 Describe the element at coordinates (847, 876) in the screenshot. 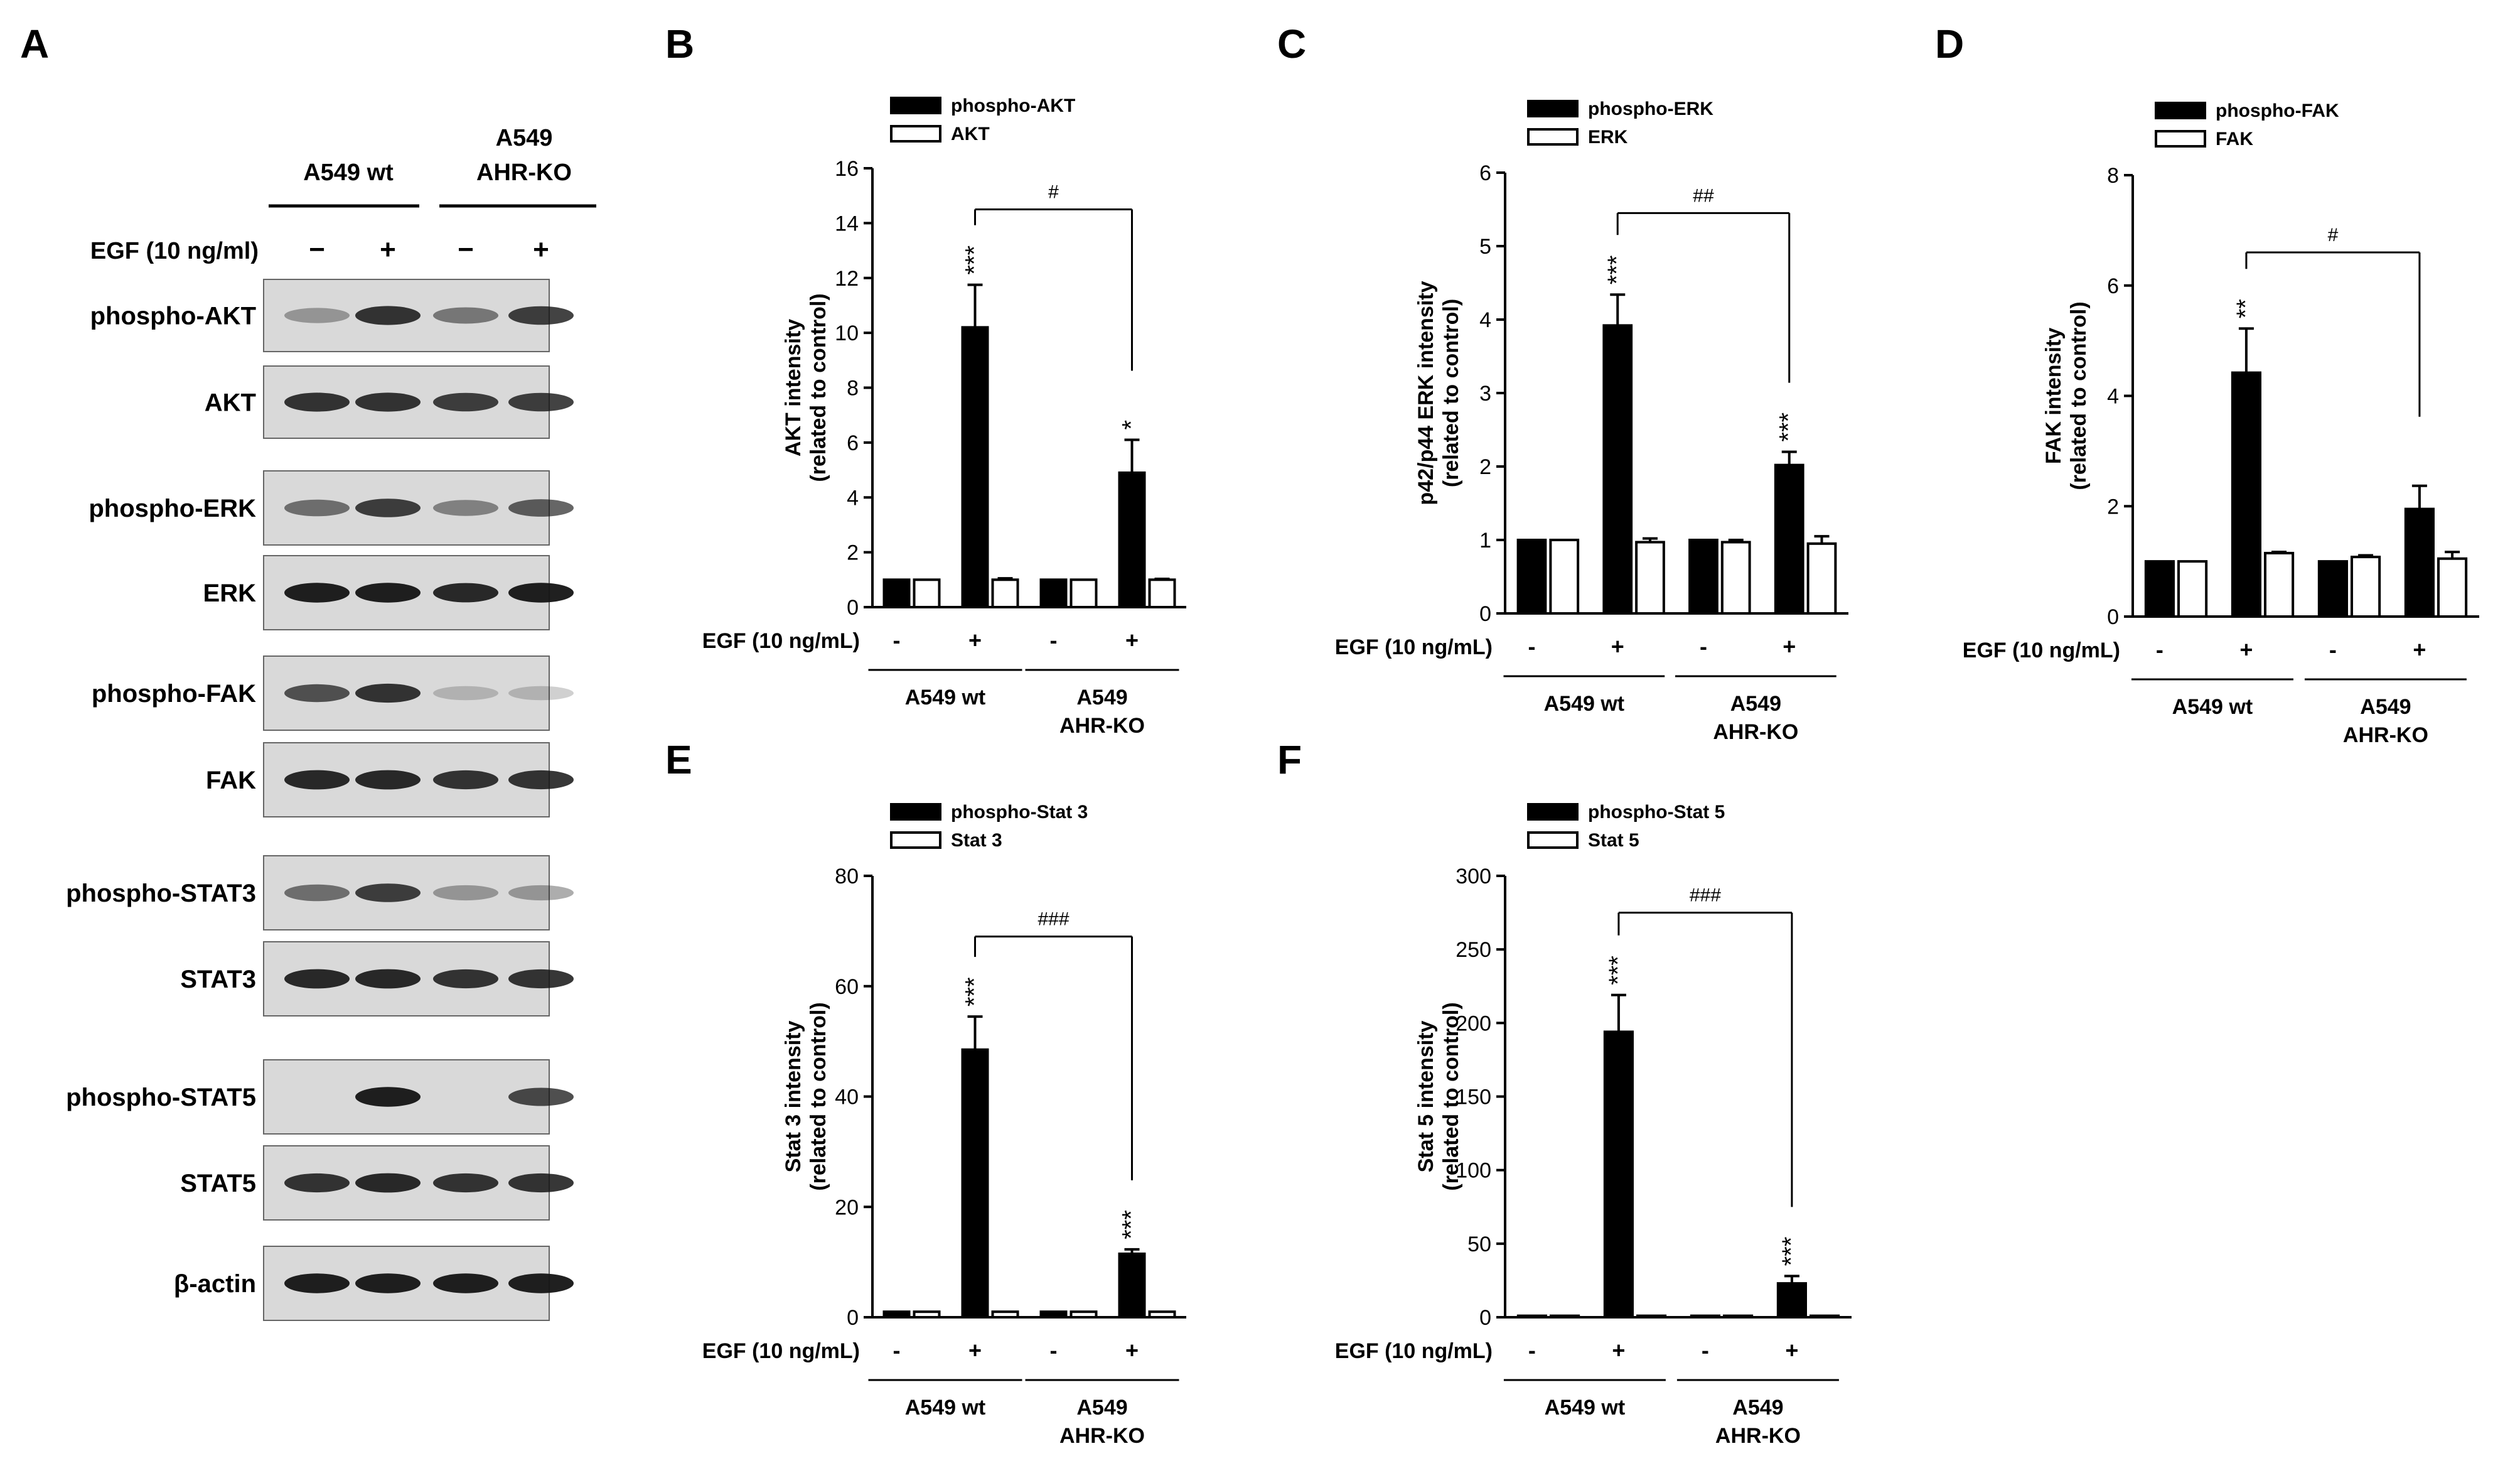

I see `y-tick-label: 80` at that location.